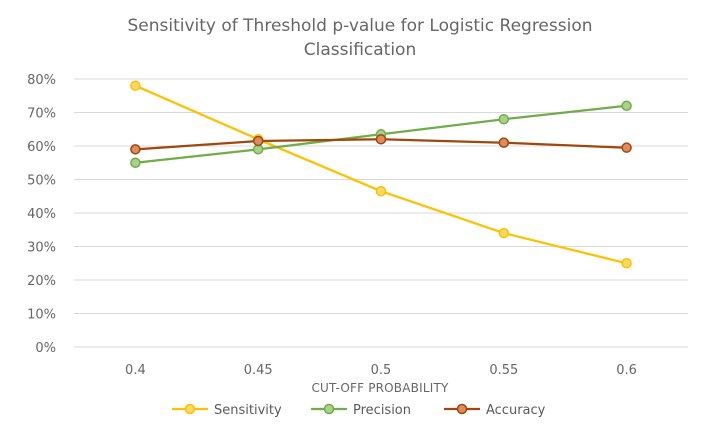  Describe the element at coordinates (516, 410) in the screenshot. I see `legend-label-accuracy: Accuracy` at that location.